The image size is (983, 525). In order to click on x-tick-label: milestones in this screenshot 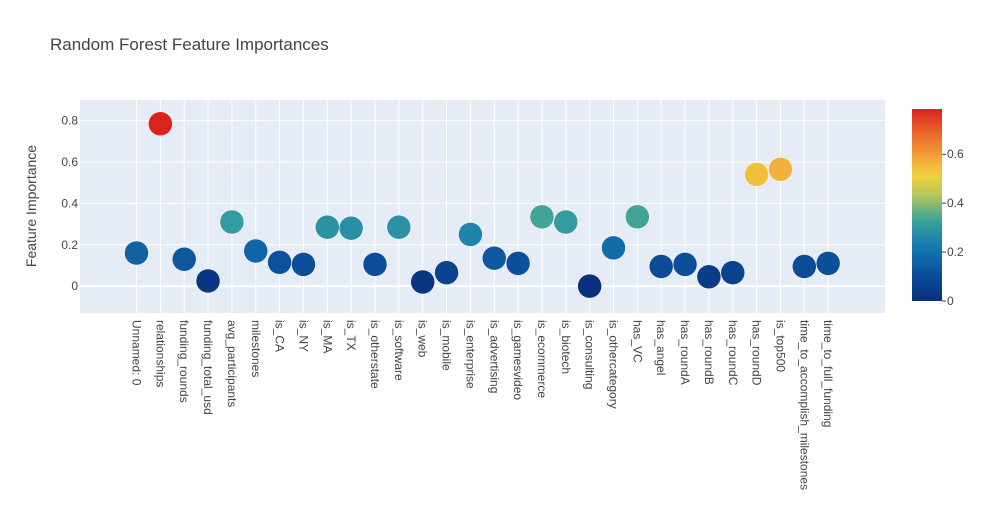, I will do `click(256, 348)`.